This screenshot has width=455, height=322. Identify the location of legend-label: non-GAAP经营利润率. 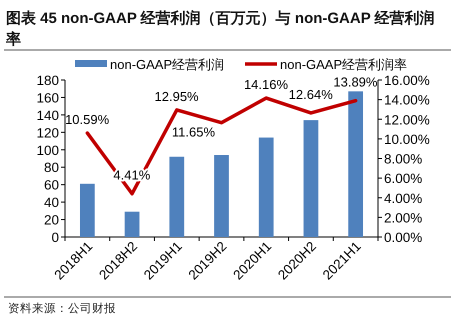
(344, 64).